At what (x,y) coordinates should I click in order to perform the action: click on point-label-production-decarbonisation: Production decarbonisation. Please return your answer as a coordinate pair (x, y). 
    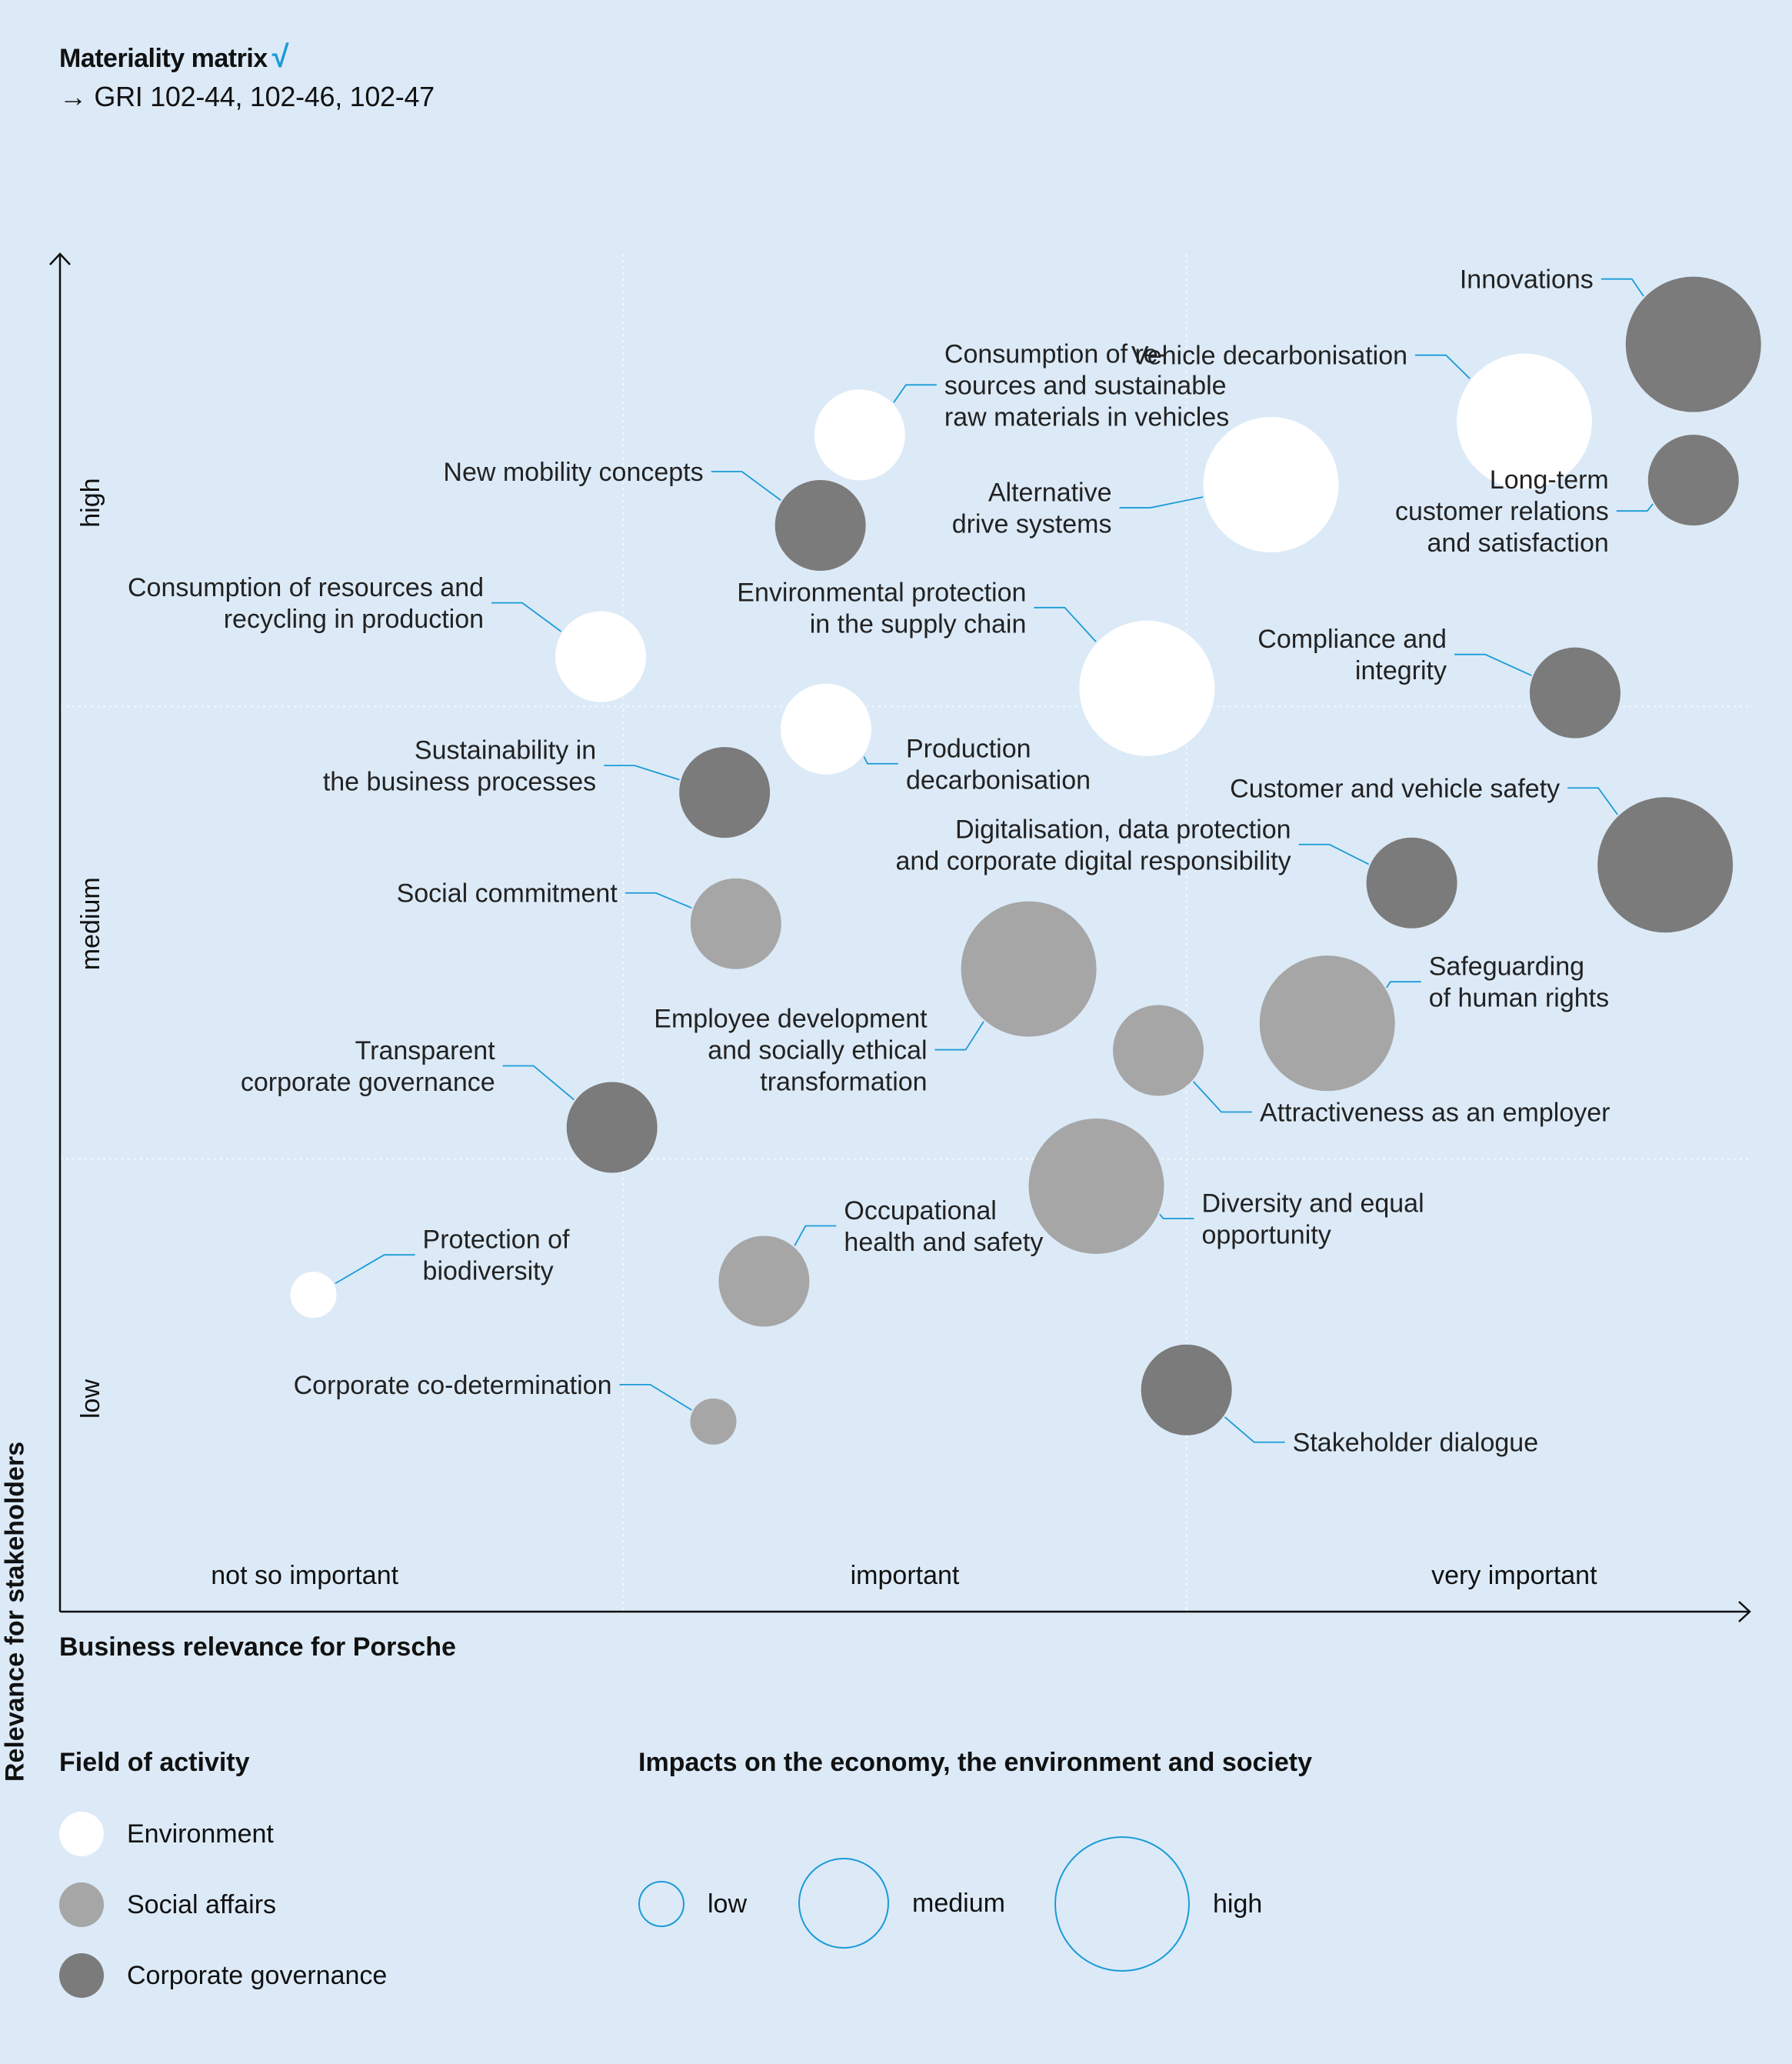
    Looking at the image, I should click on (998, 764).